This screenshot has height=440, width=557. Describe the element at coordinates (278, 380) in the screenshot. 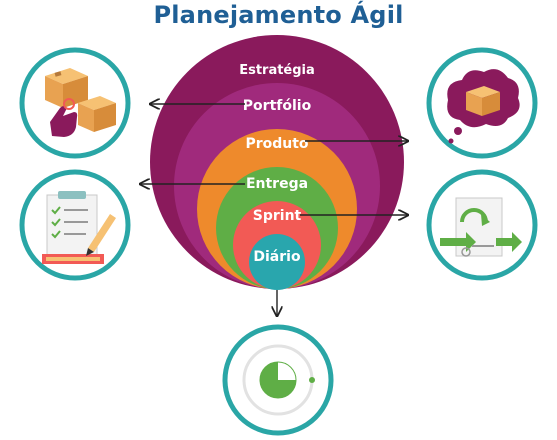

I see `stopwatch-icon` at that location.